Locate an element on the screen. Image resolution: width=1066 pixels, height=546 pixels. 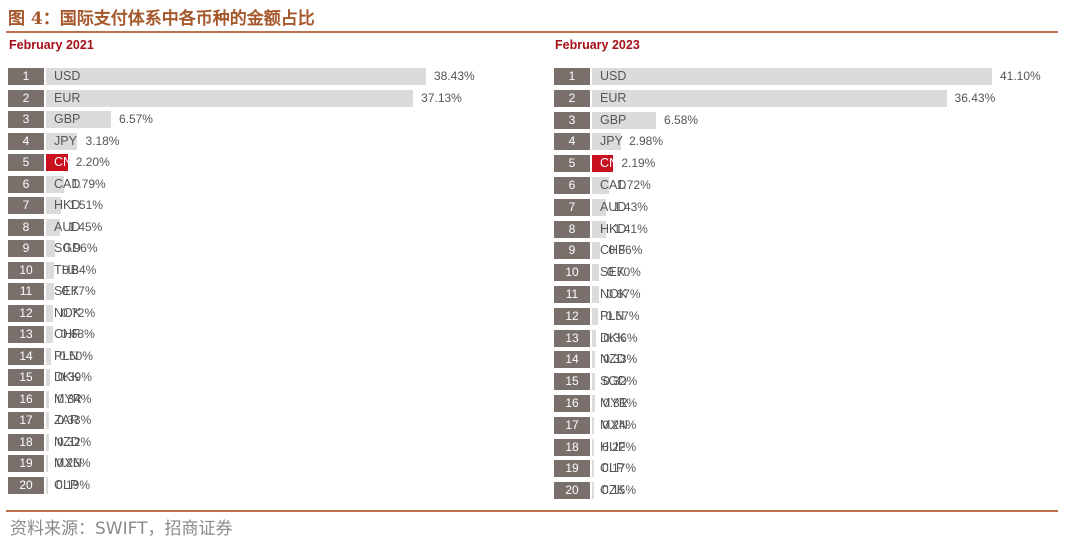
rank-label: 19 is located at coordinates (572, 469).